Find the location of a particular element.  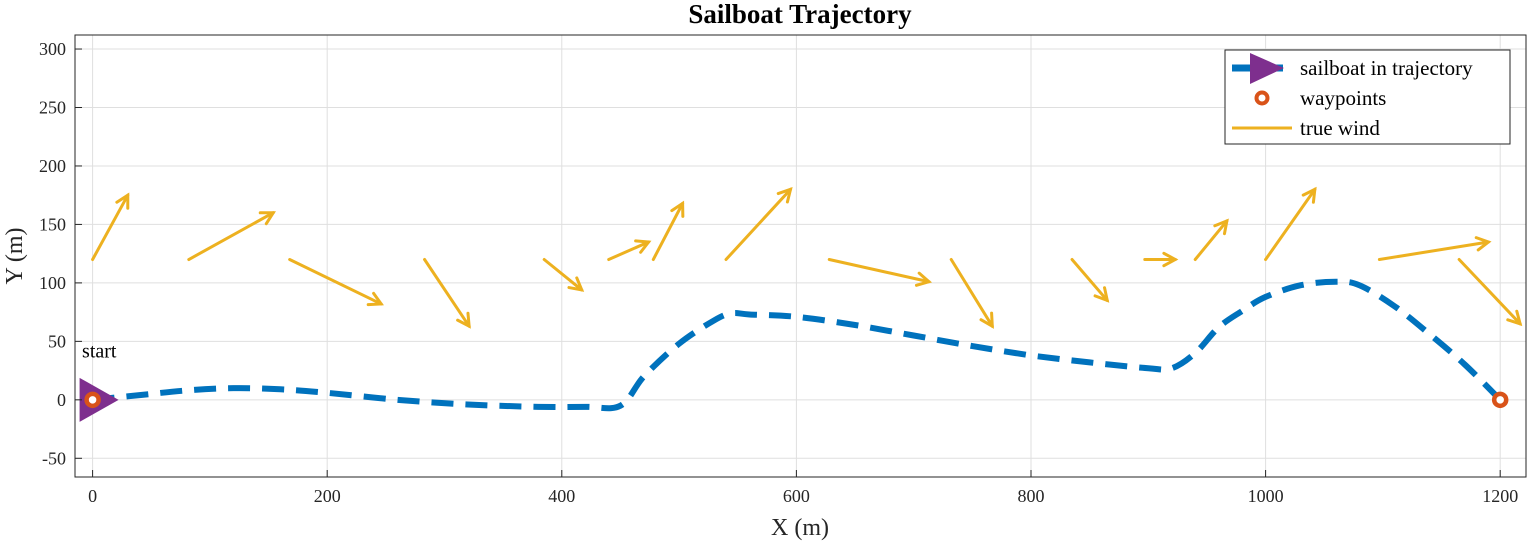

x-axis-label: X (m) is located at coordinates (800, 528).